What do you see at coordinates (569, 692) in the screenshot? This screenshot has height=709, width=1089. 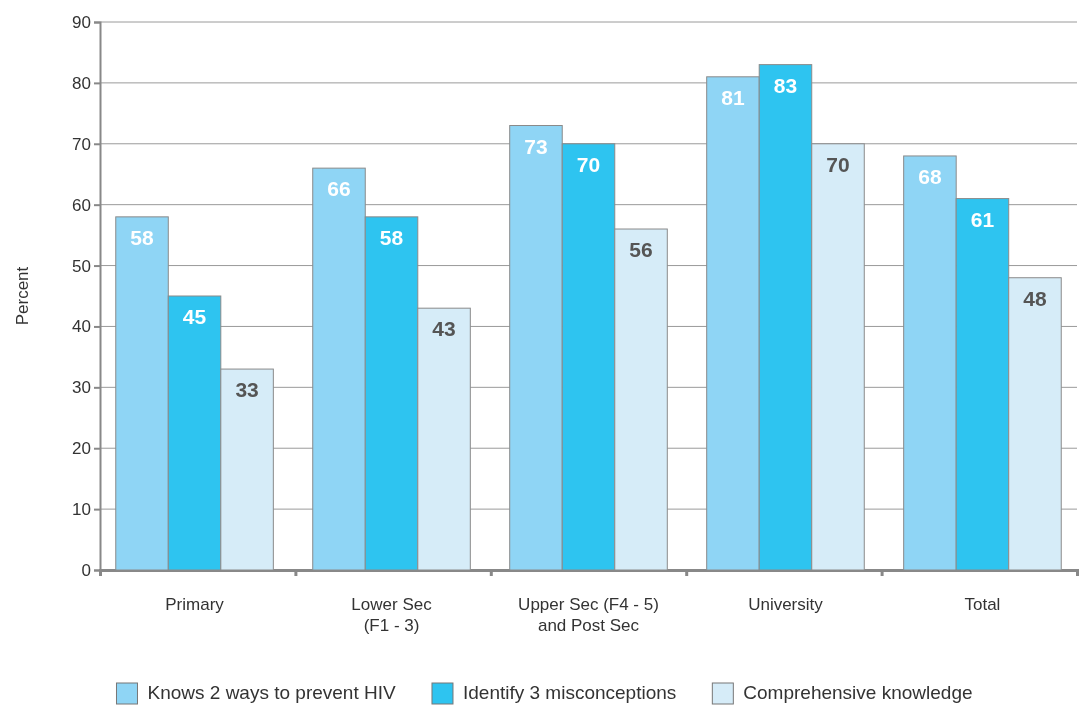 I see `legend-label: Identify 3 misconceptions` at bounding box center [569, 692].